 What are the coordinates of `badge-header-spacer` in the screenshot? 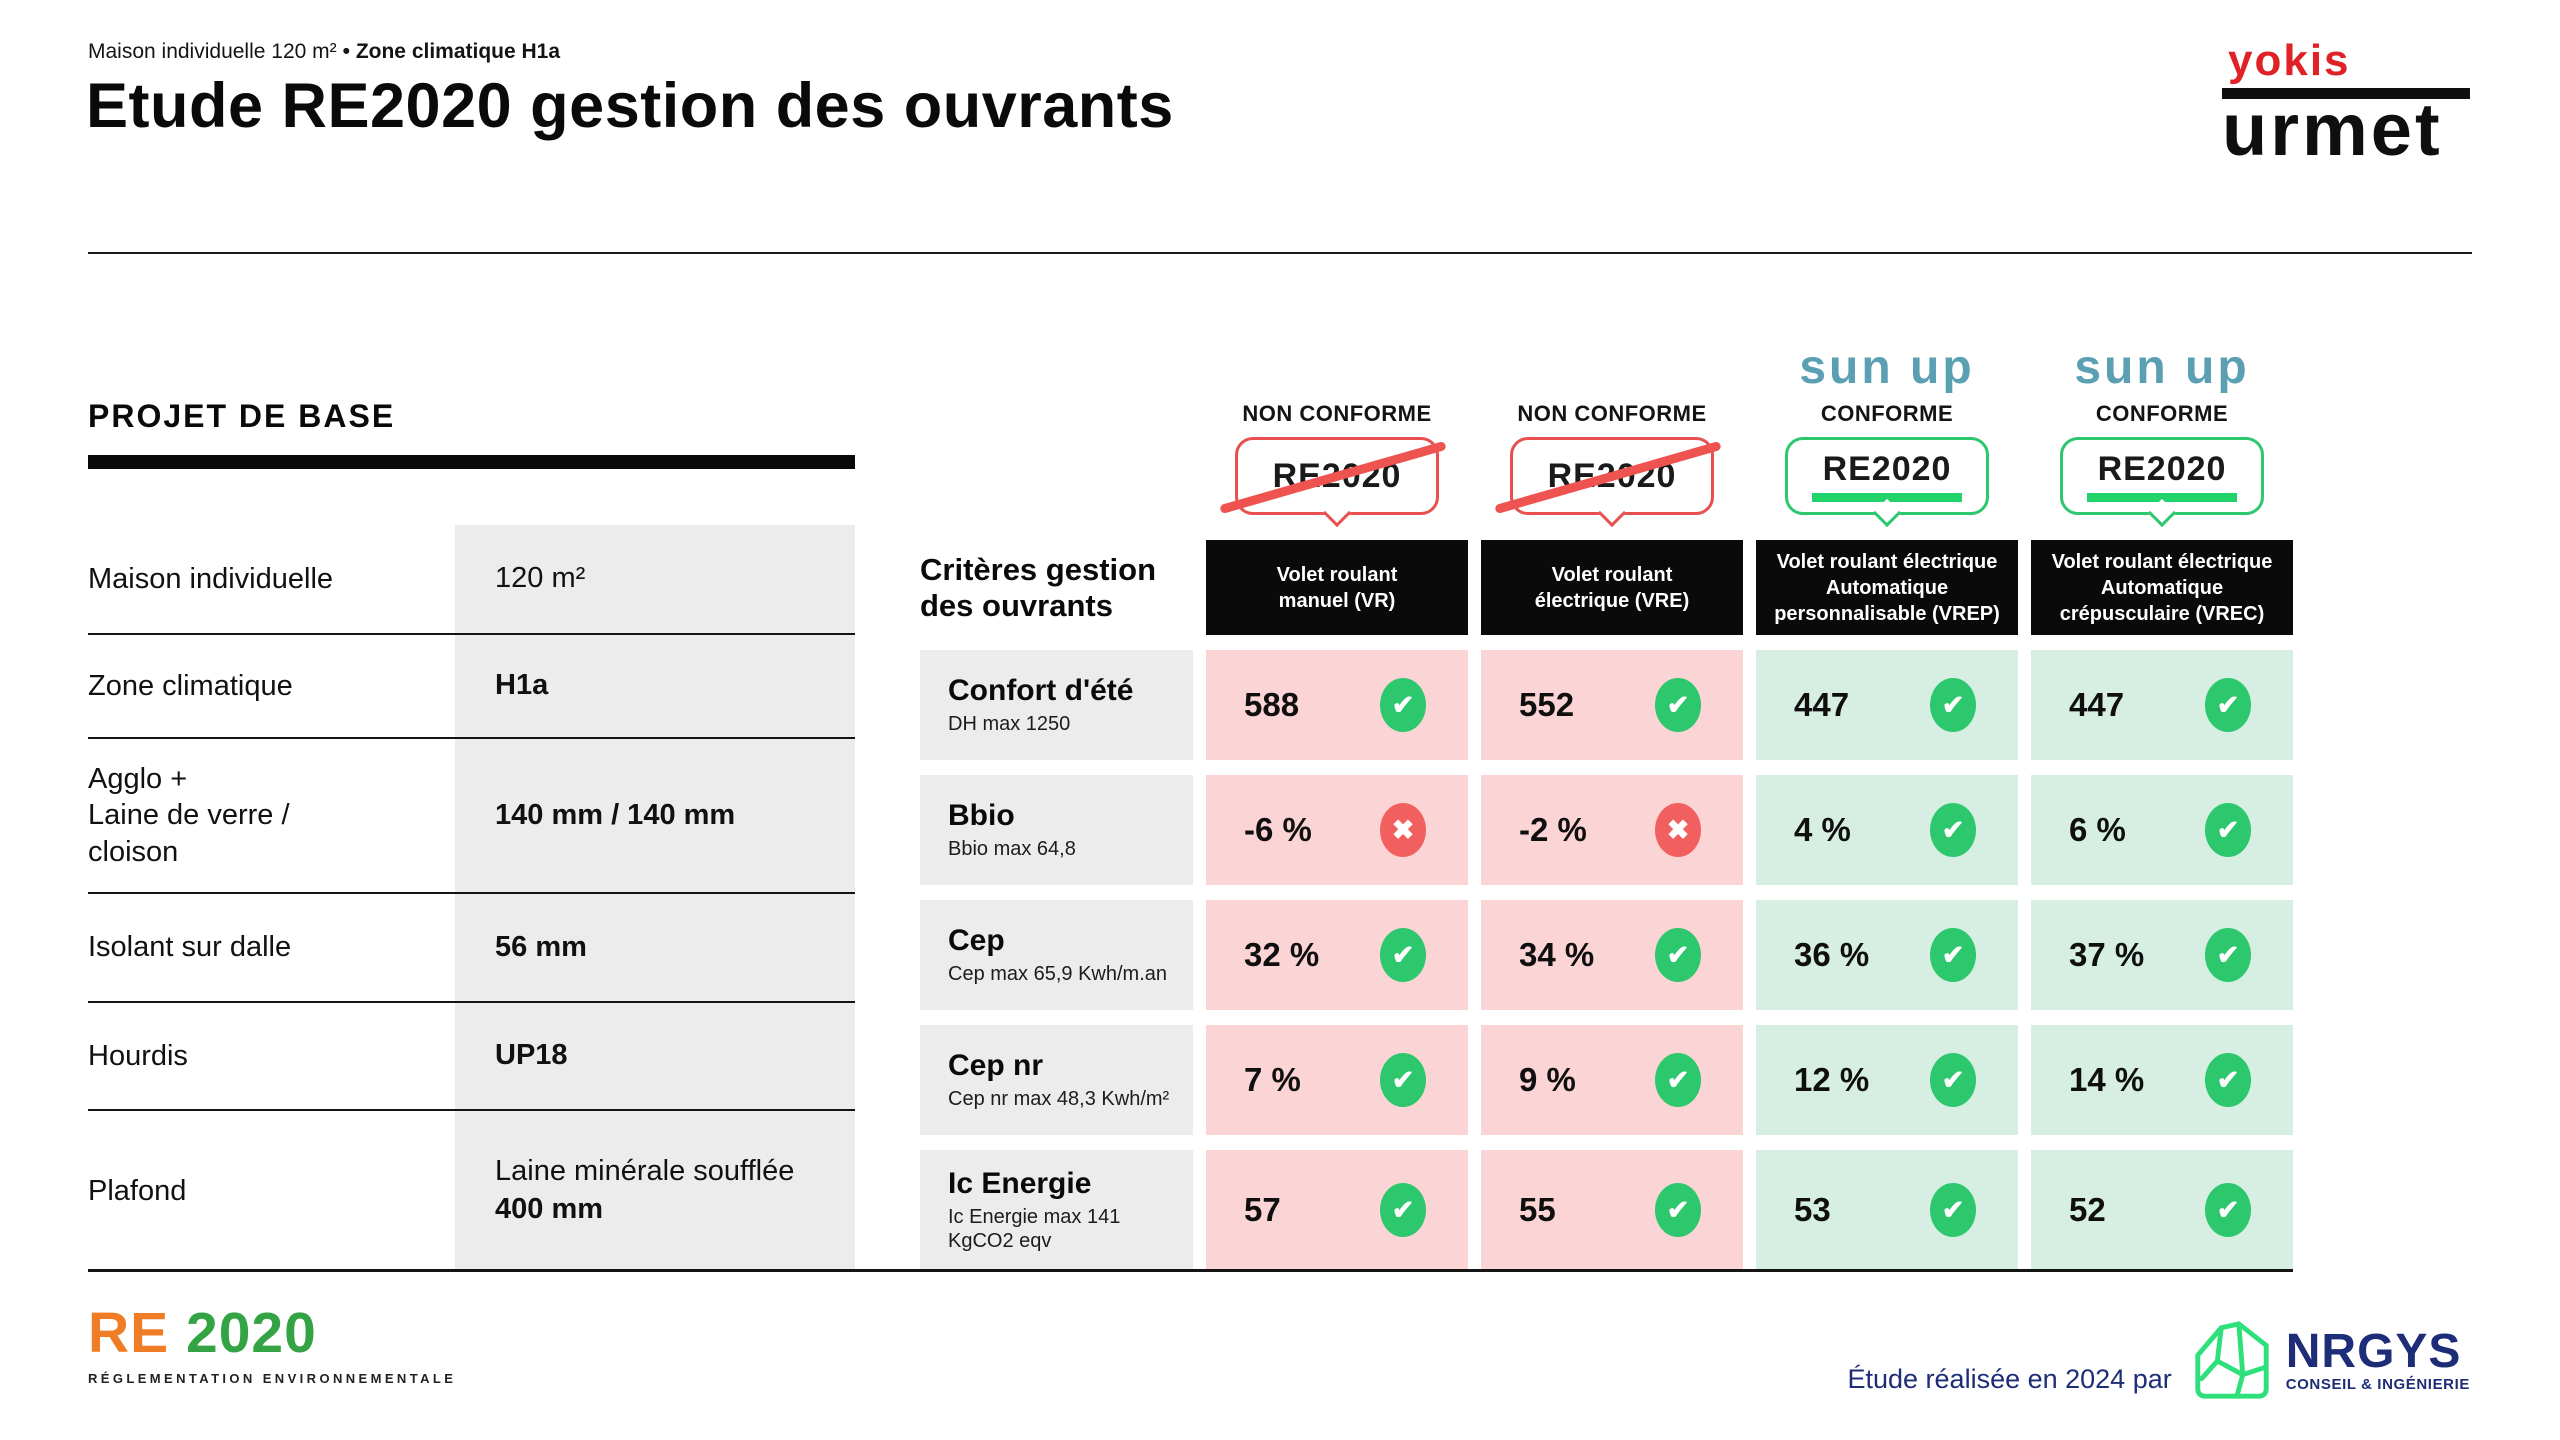 It's located at (1056, 412).